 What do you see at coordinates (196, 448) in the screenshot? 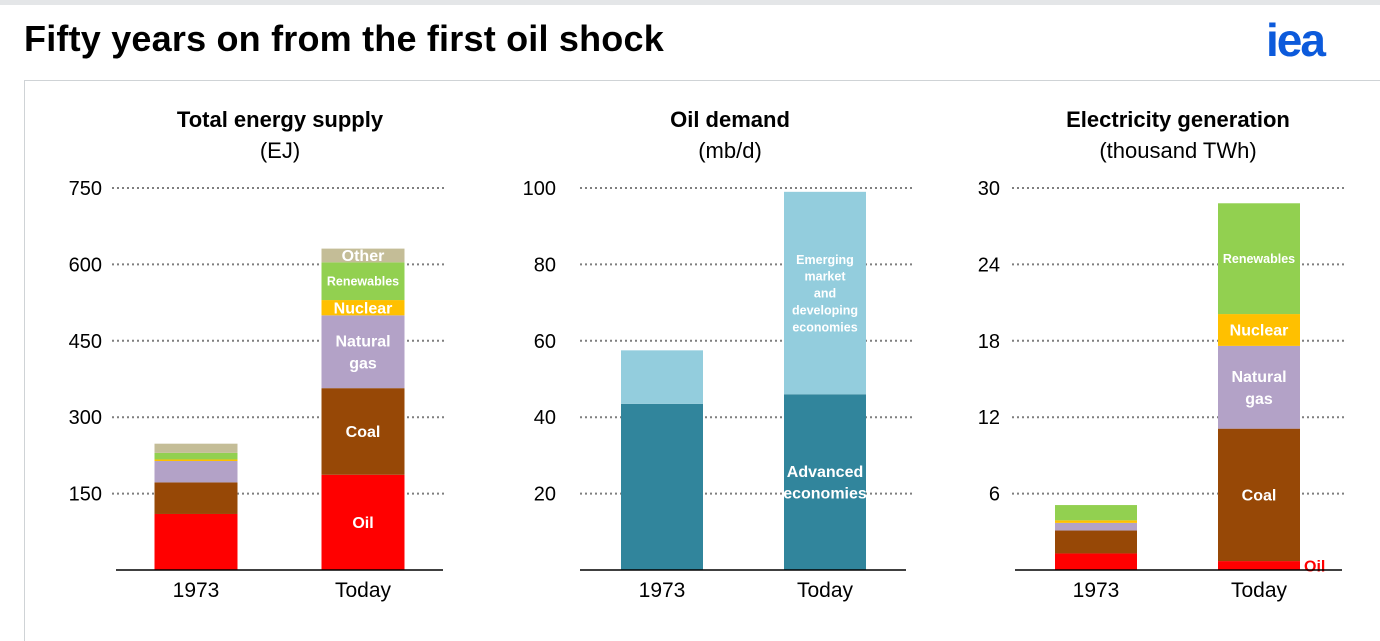
I see `bar-other-1973` at bounding box center [196, 448].